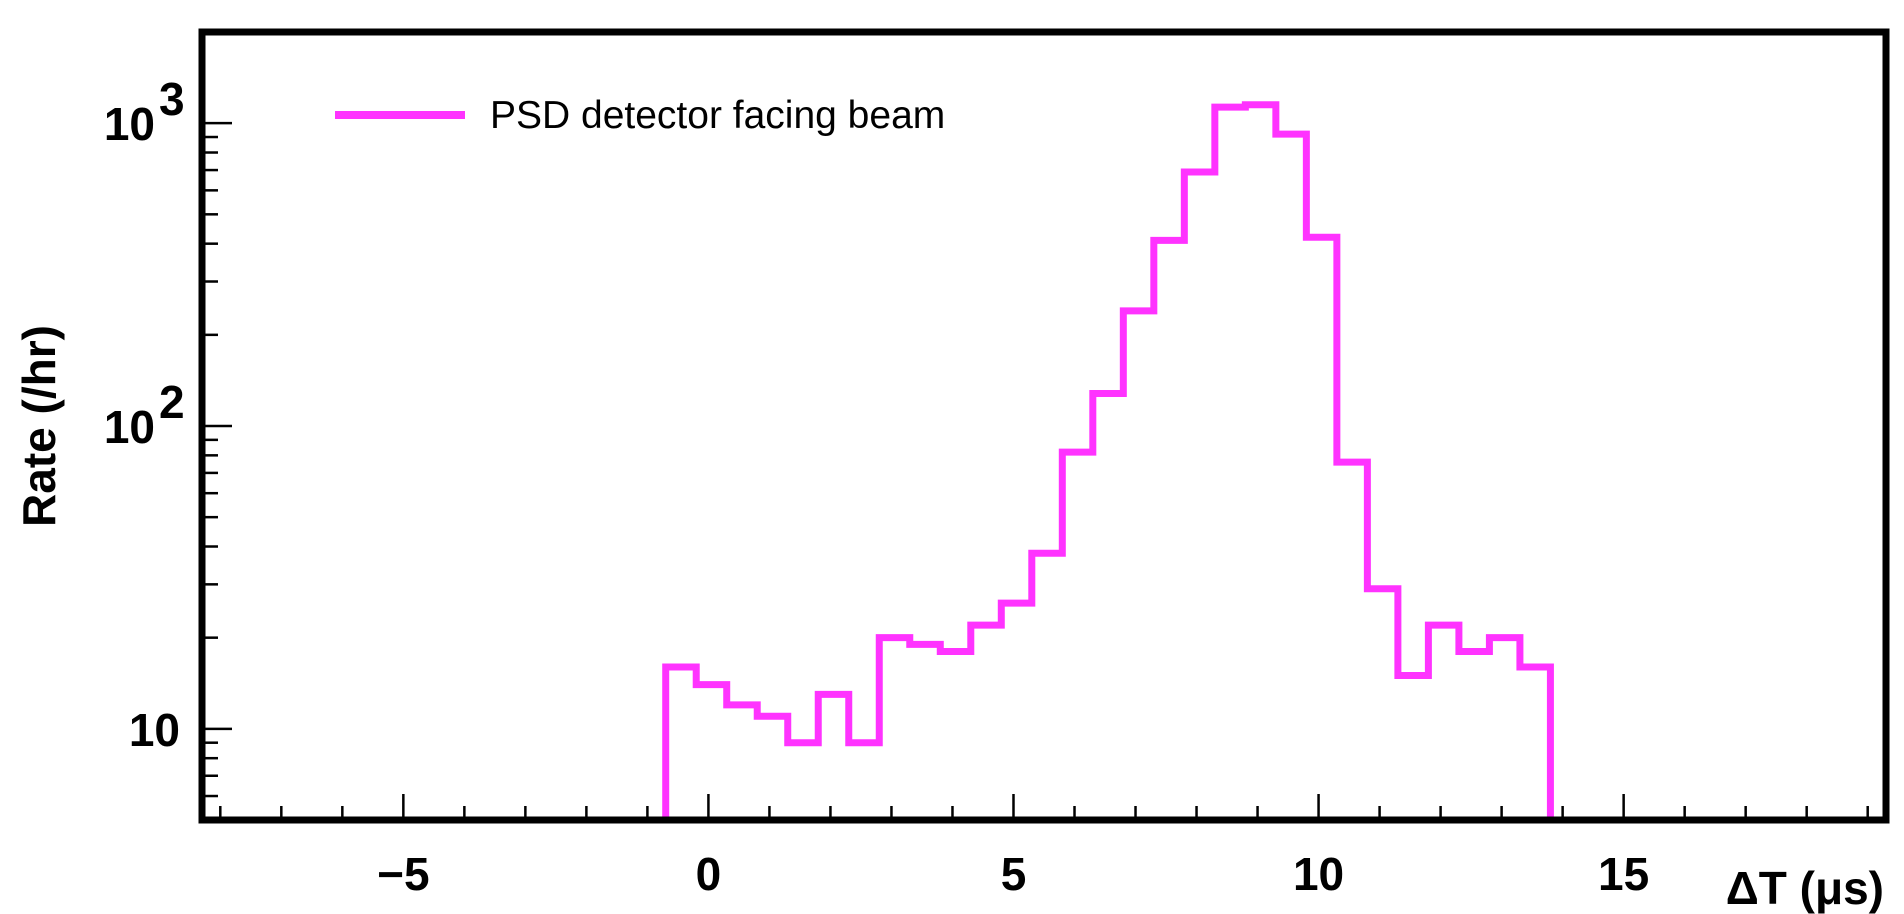  I want to click on x-axis-tick-labels: −5 0 5 10 15, so click(1013, 874).